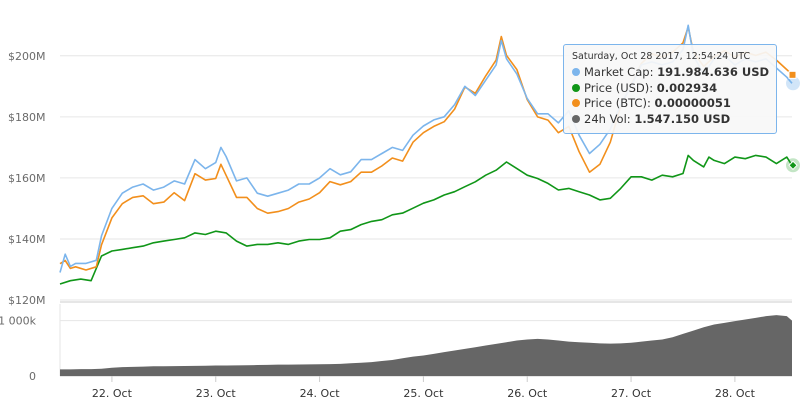  What do you see at coordinates (576, 103) in the screenshot?
I see `price-btc-dot-icon` at bounding box center [576, 103].